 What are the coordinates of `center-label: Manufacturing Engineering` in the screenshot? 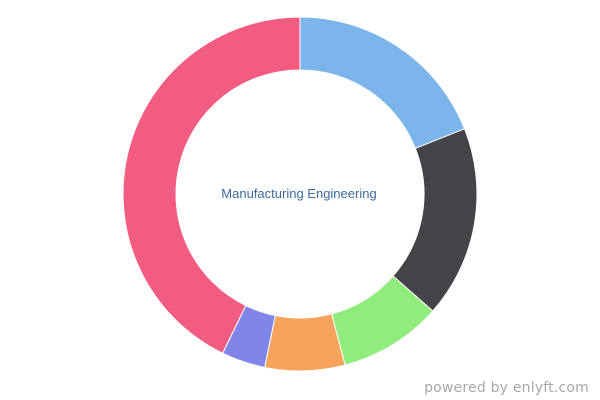 It's located at (298, 193).